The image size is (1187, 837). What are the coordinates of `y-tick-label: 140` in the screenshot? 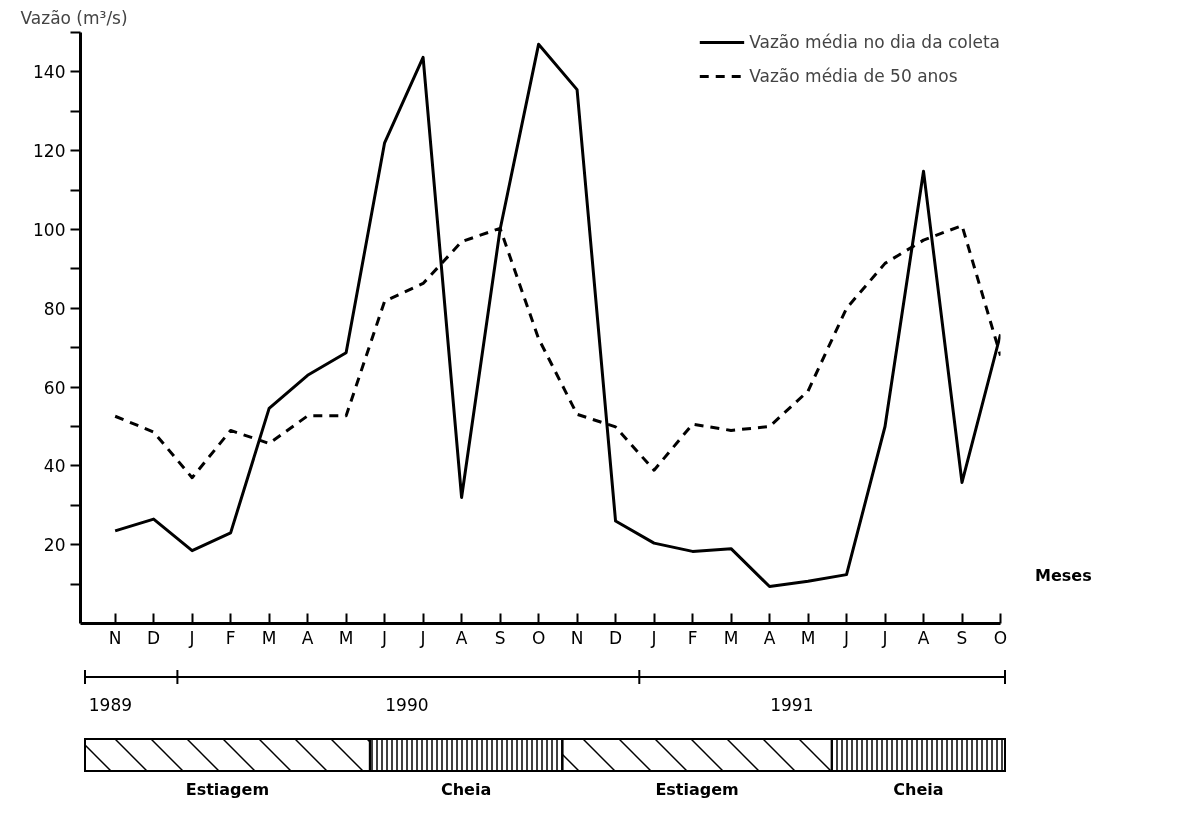 It's located at (49, 72).